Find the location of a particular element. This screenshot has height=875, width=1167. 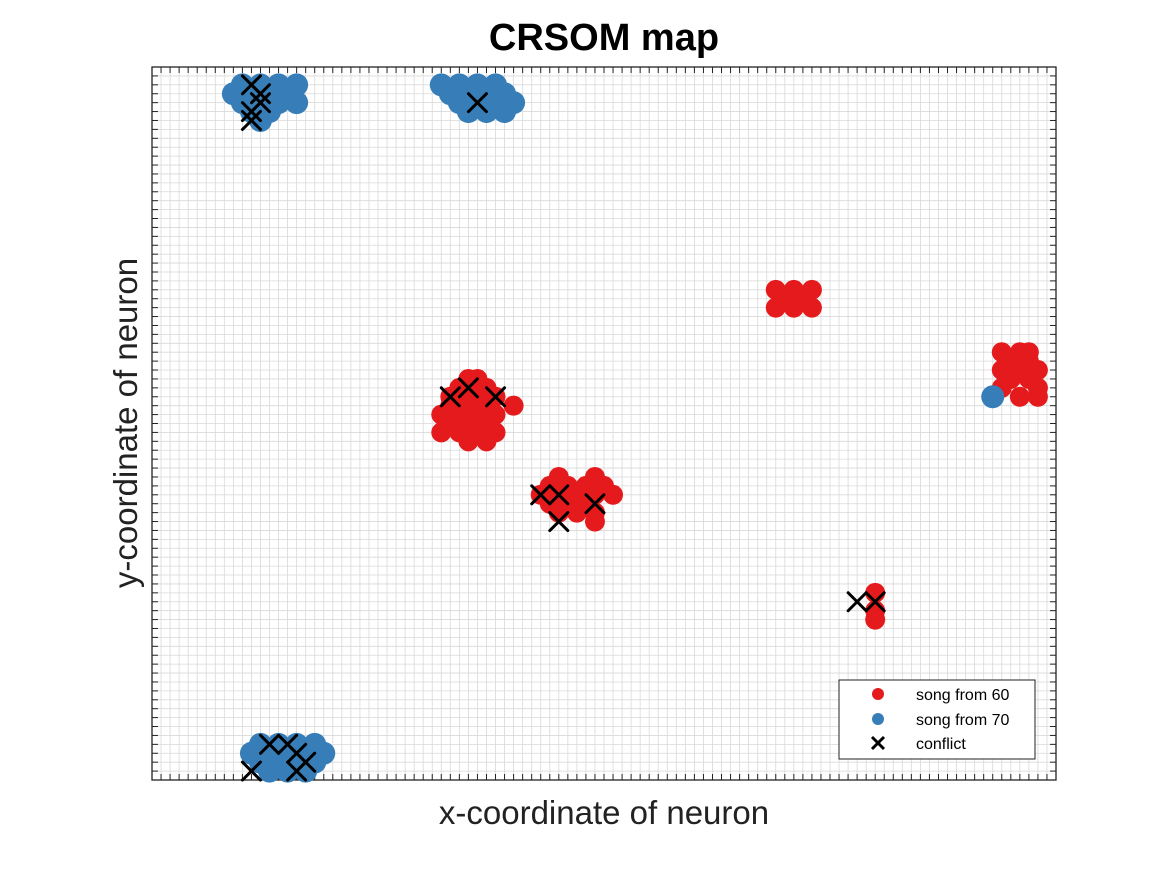

legend-box is located at coordinates (937, 719).